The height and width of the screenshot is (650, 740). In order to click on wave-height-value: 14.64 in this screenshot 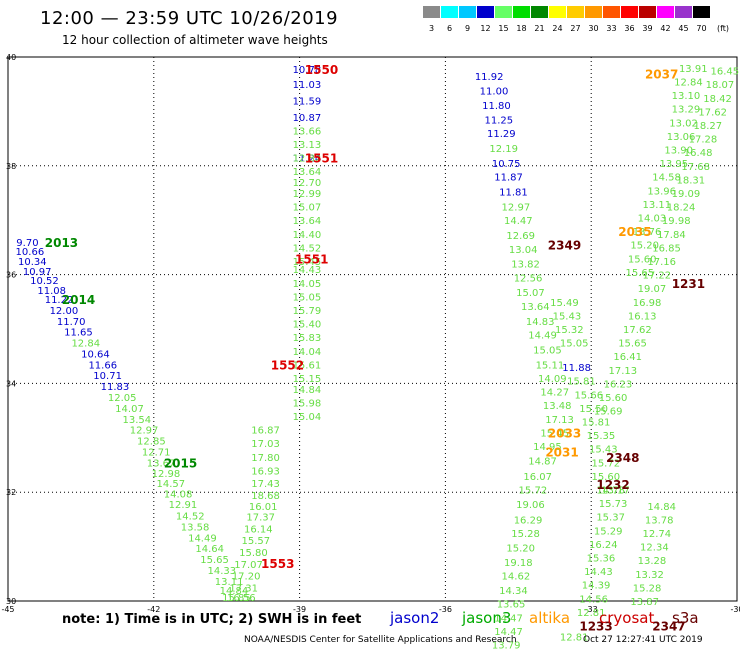, I will do `click(209, 549)`.